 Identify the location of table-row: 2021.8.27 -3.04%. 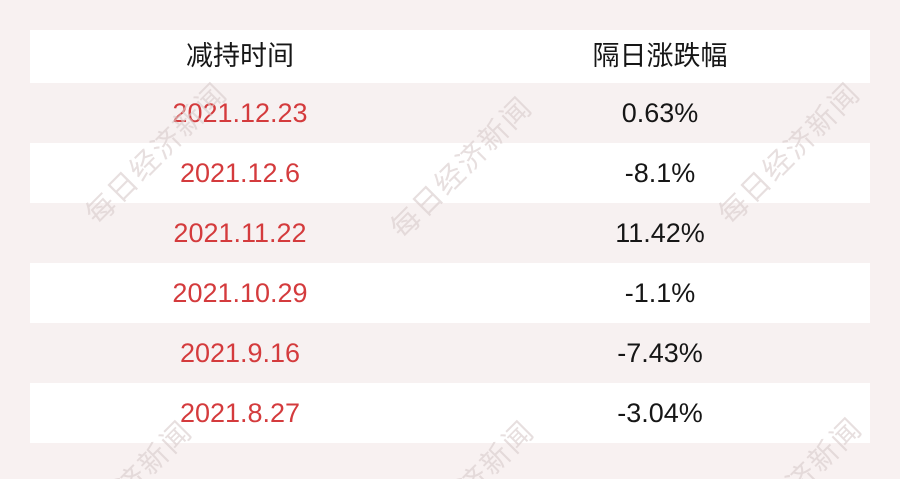
(450, 413).